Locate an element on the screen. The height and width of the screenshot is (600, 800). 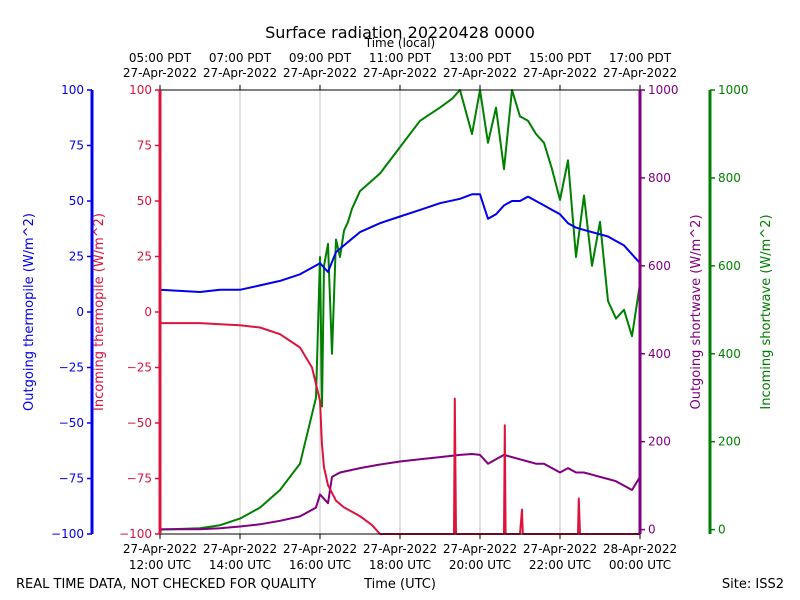
outgoing_shortwave-tick-label-1: 200 is located at coordinates (659, 442).